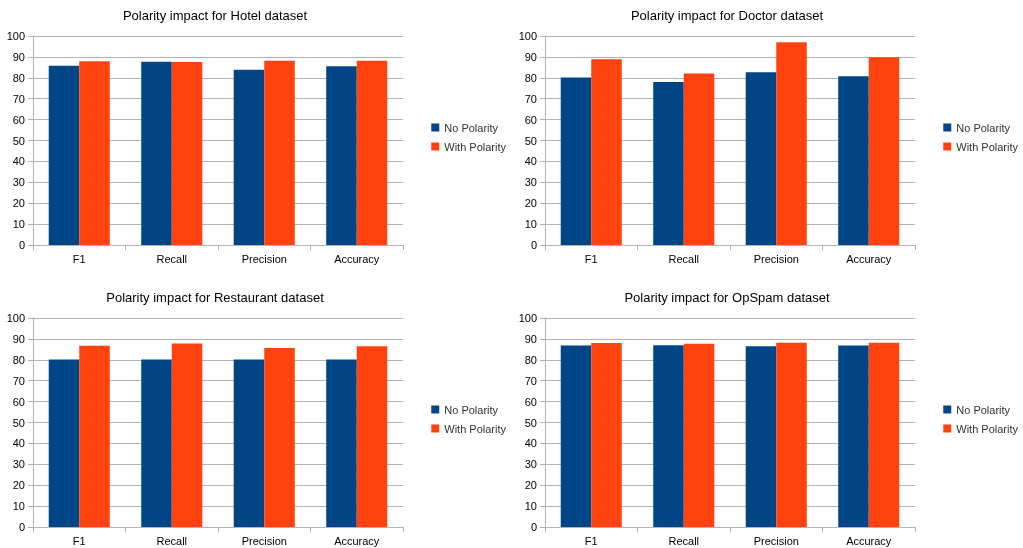 The height and width of the screenshot is (548, 1023). I want to click on chart-title: Polarity impact for Restaurant dataset, so click(215, 297).